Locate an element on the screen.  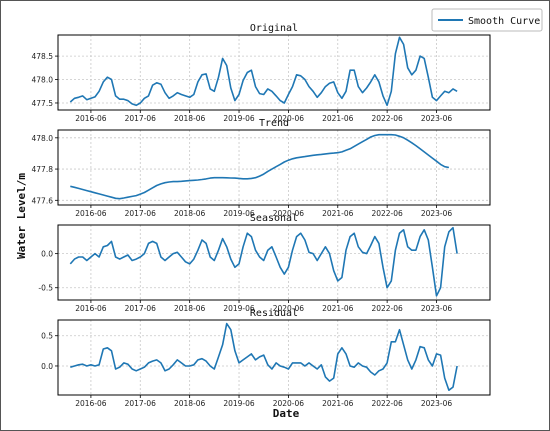
subplot-title: Seasonal is located at coordinates (274, 218).